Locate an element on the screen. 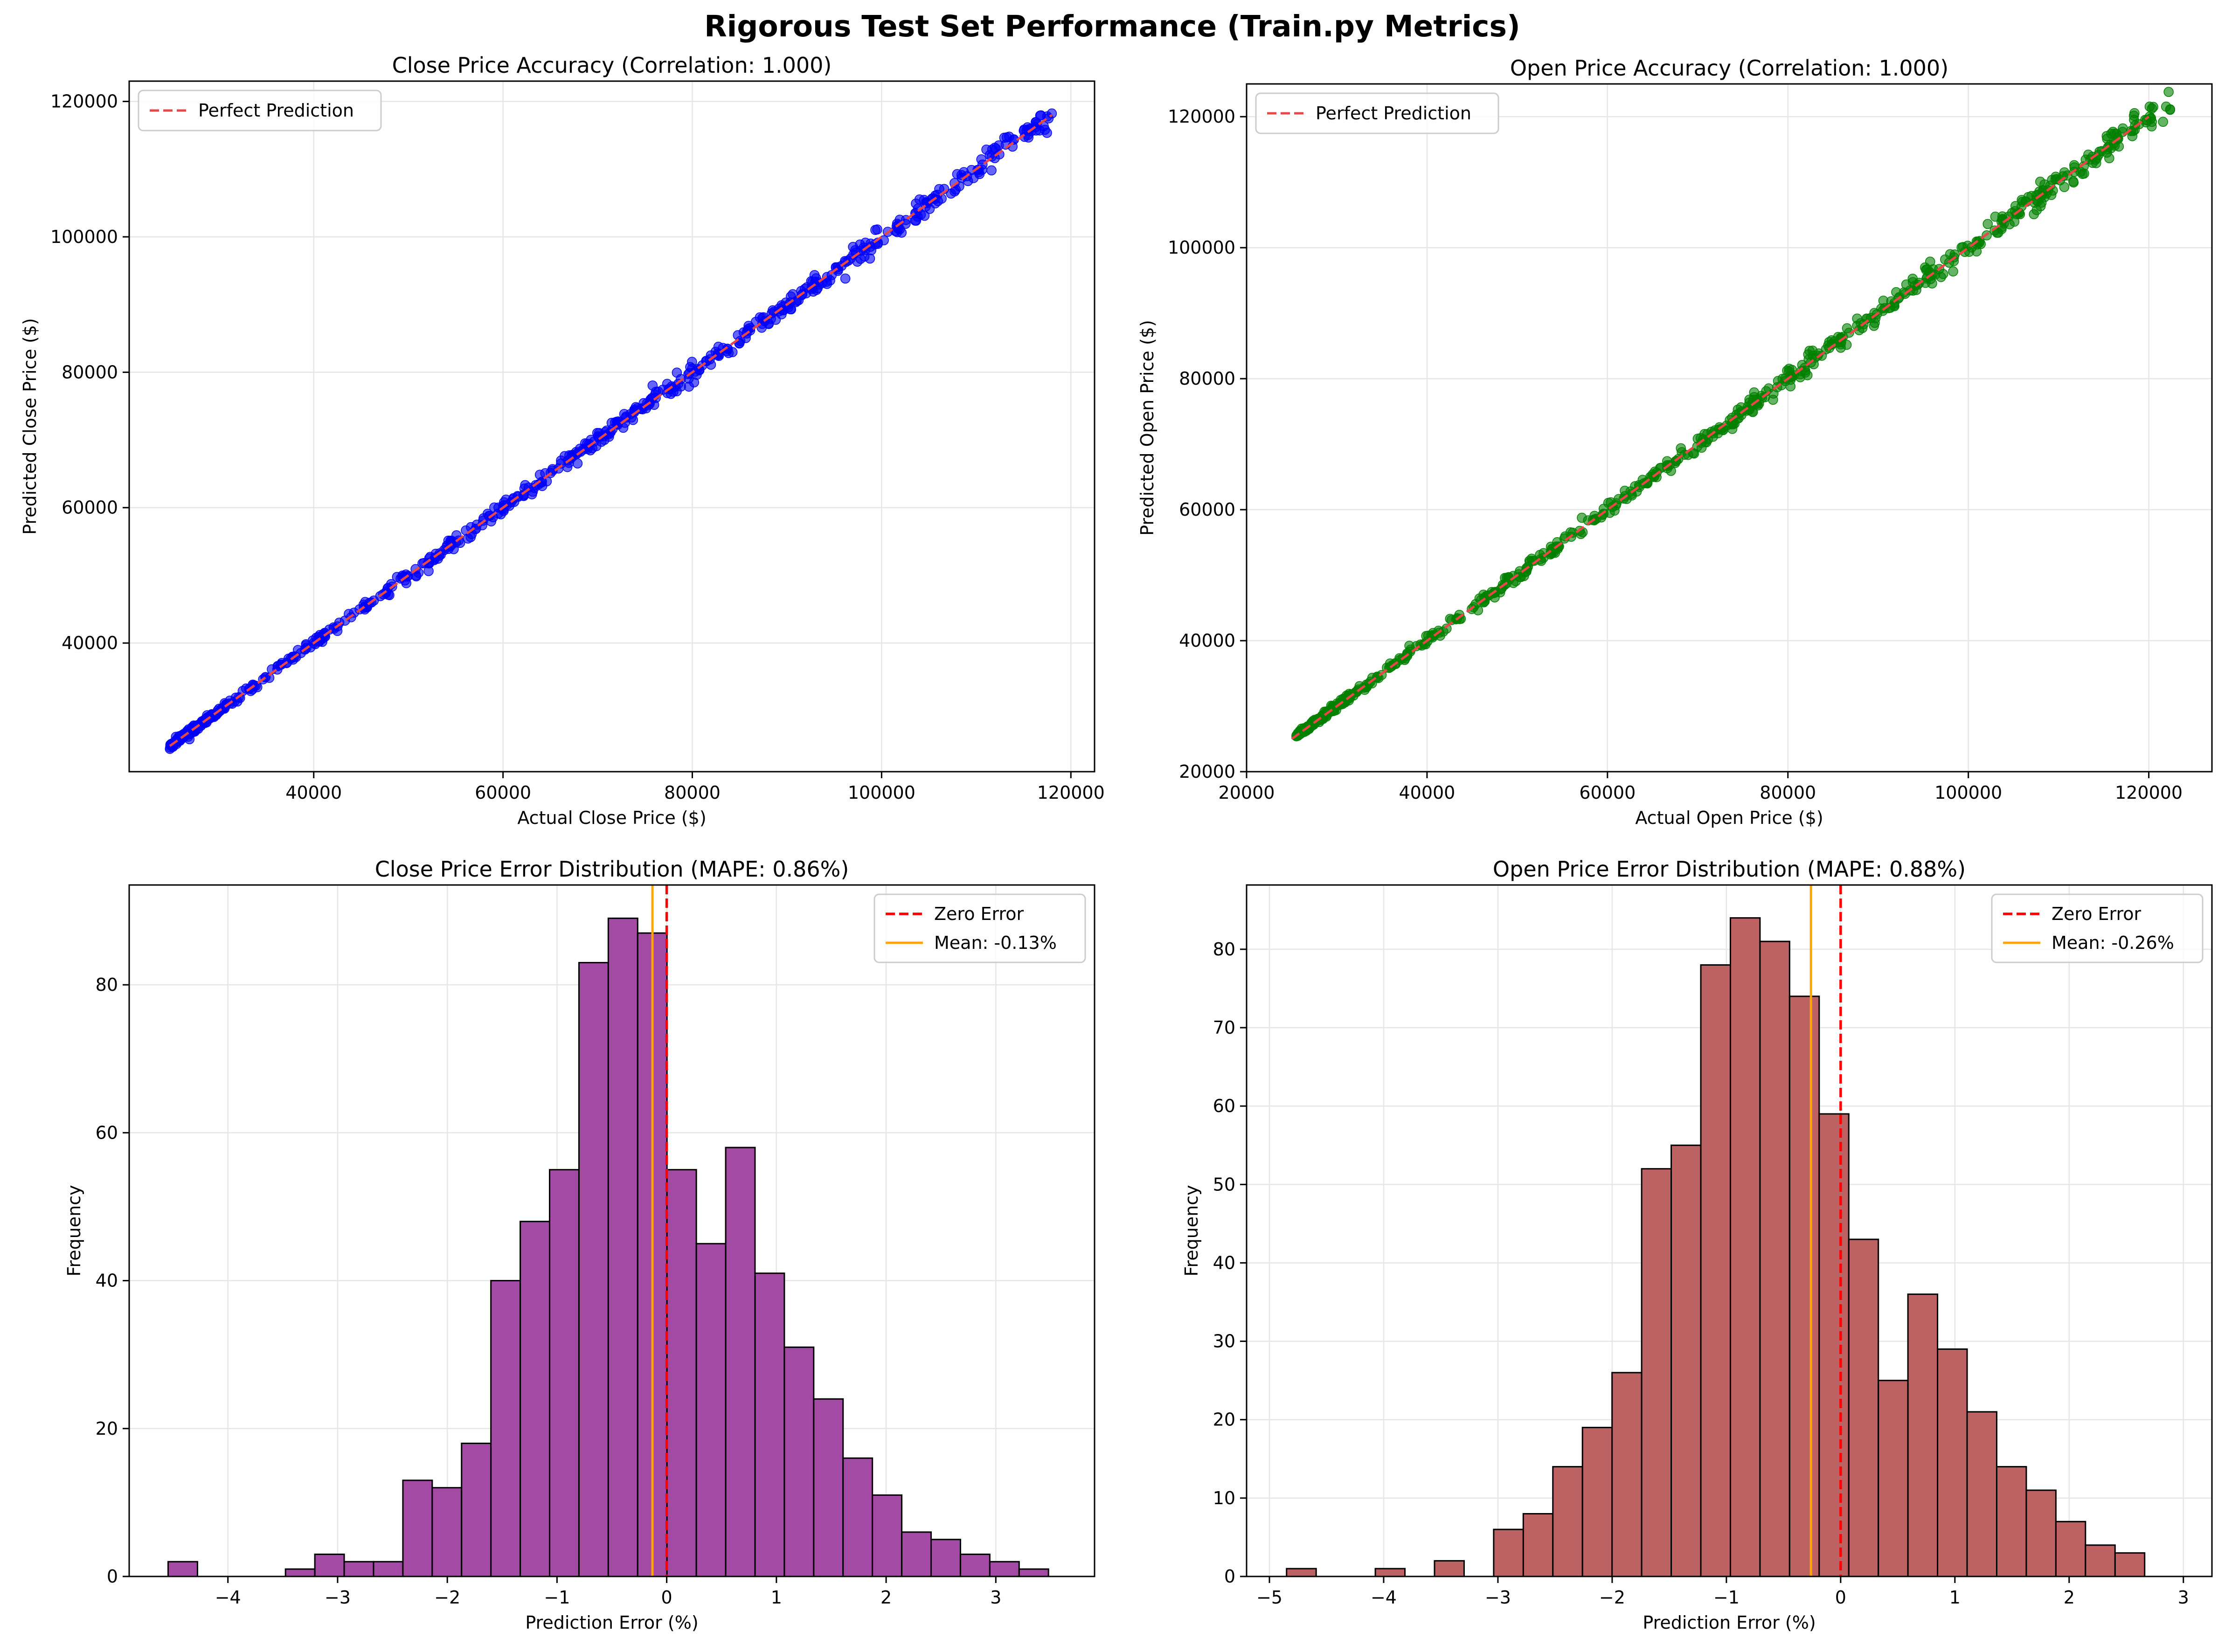 The height and width of the screenshot is (1652, 2225). y-tick-label: 80 is located at coordinates (107, 985).